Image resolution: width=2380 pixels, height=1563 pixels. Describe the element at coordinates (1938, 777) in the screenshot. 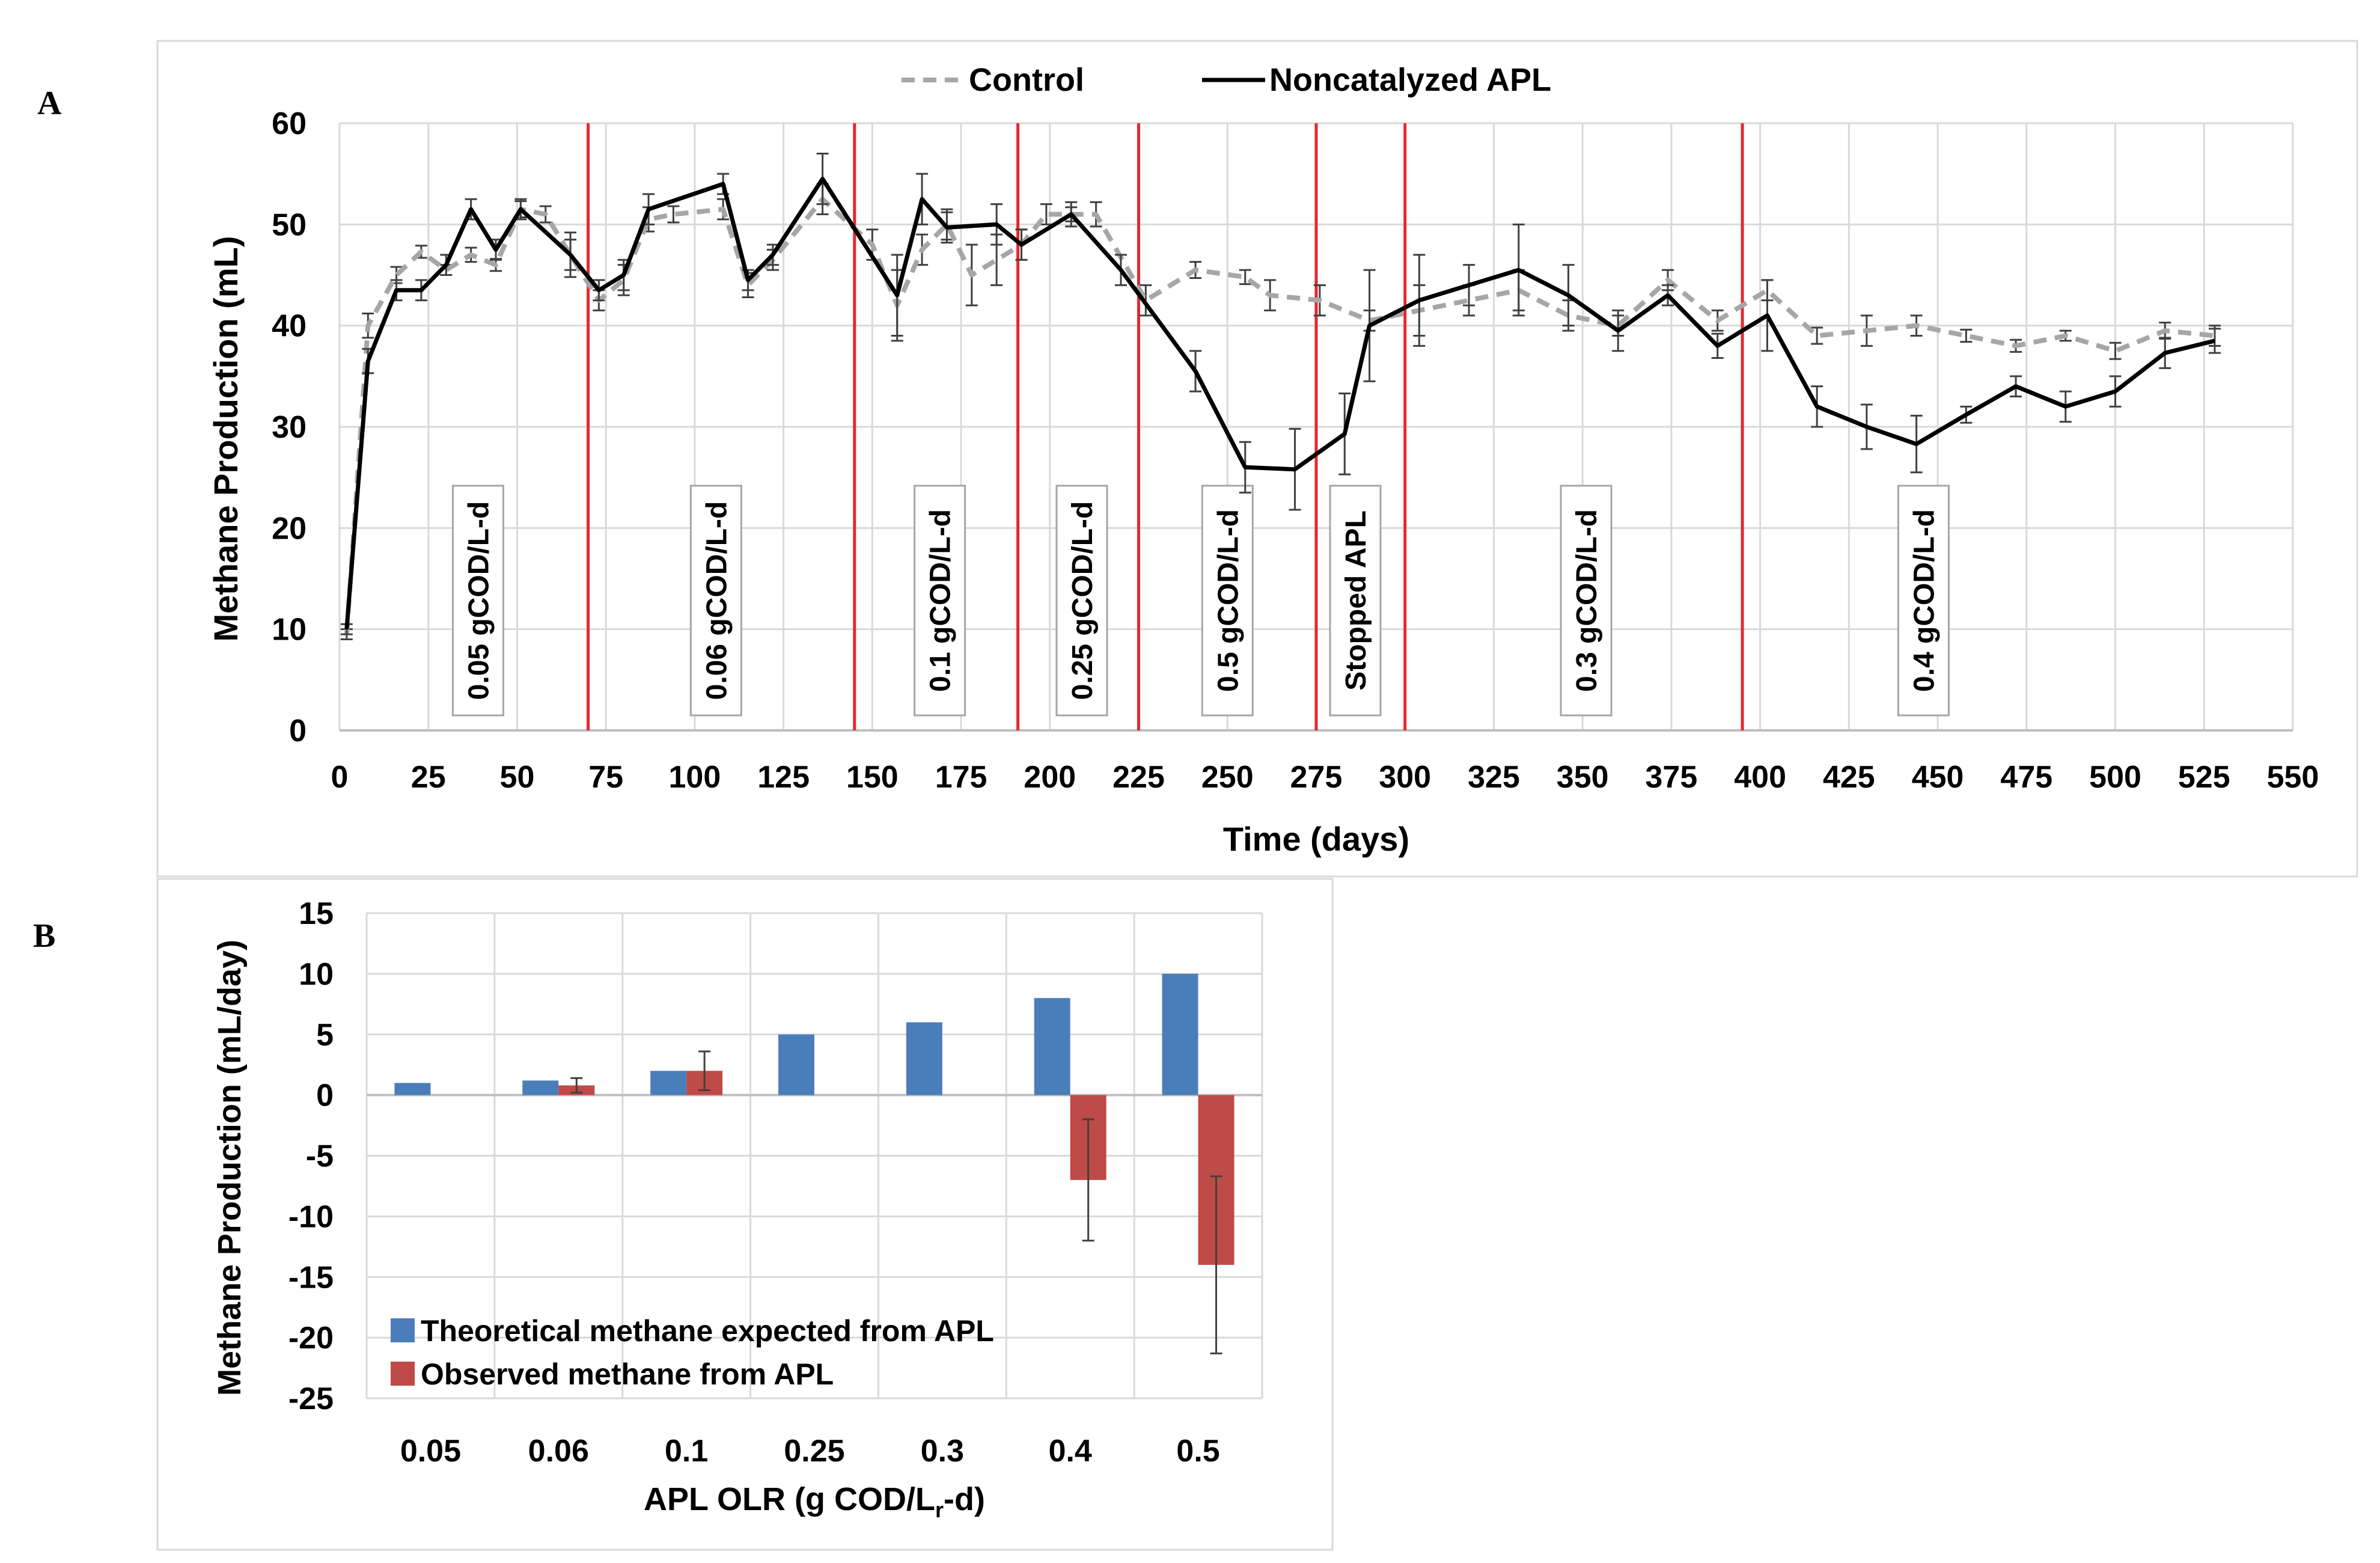

I see `x-tick-label: 450` at that location.